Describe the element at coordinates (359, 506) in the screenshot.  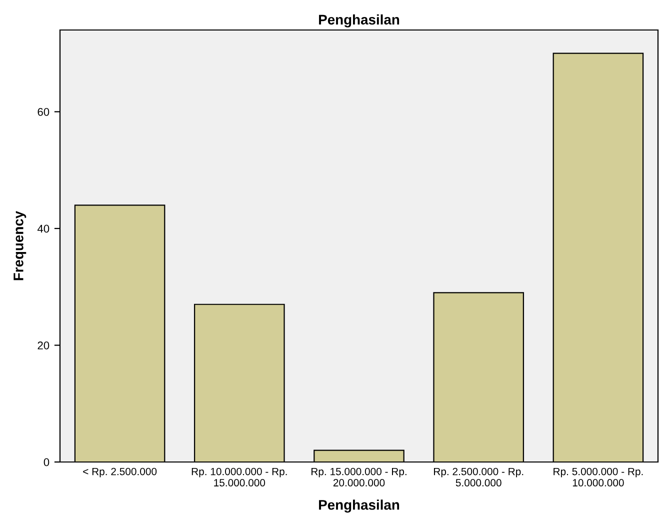
I see `x-axis-title: Penghasilan` at that location.